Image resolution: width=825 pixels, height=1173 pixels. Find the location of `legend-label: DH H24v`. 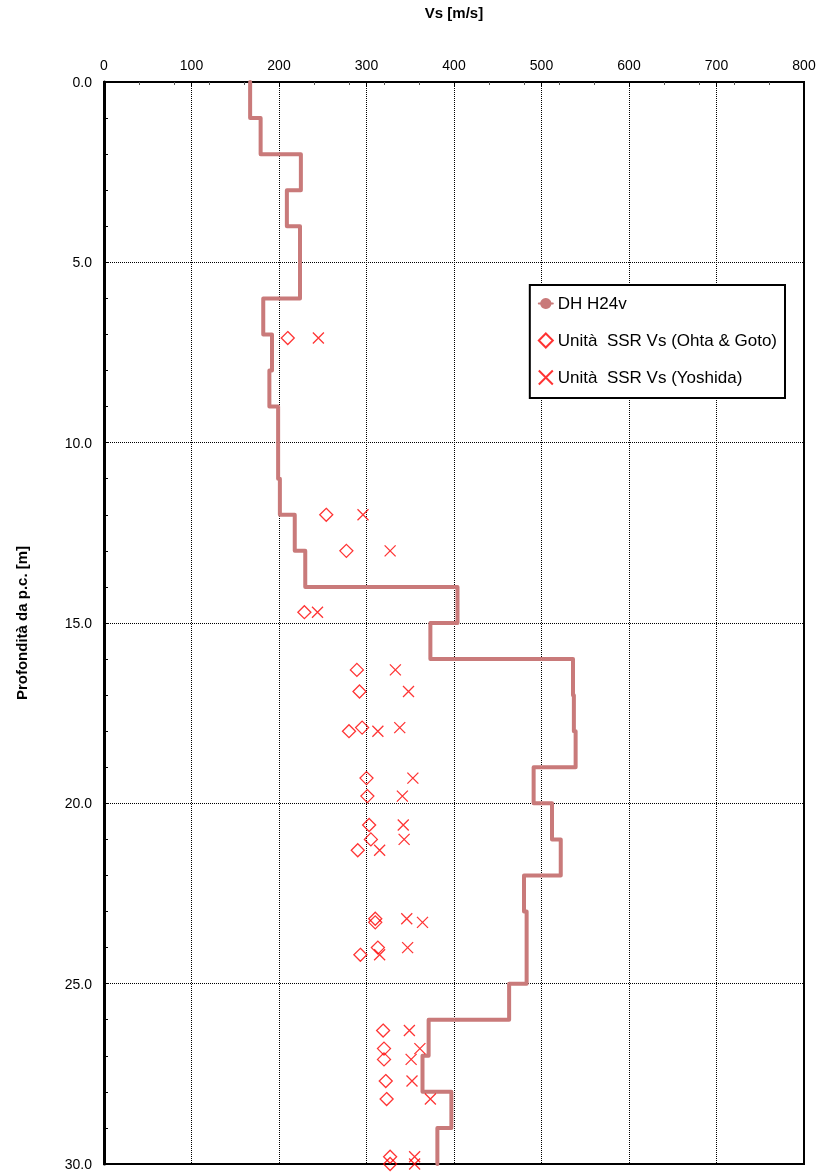

legend-label: DH H24v is located at coordinates (592, 303).